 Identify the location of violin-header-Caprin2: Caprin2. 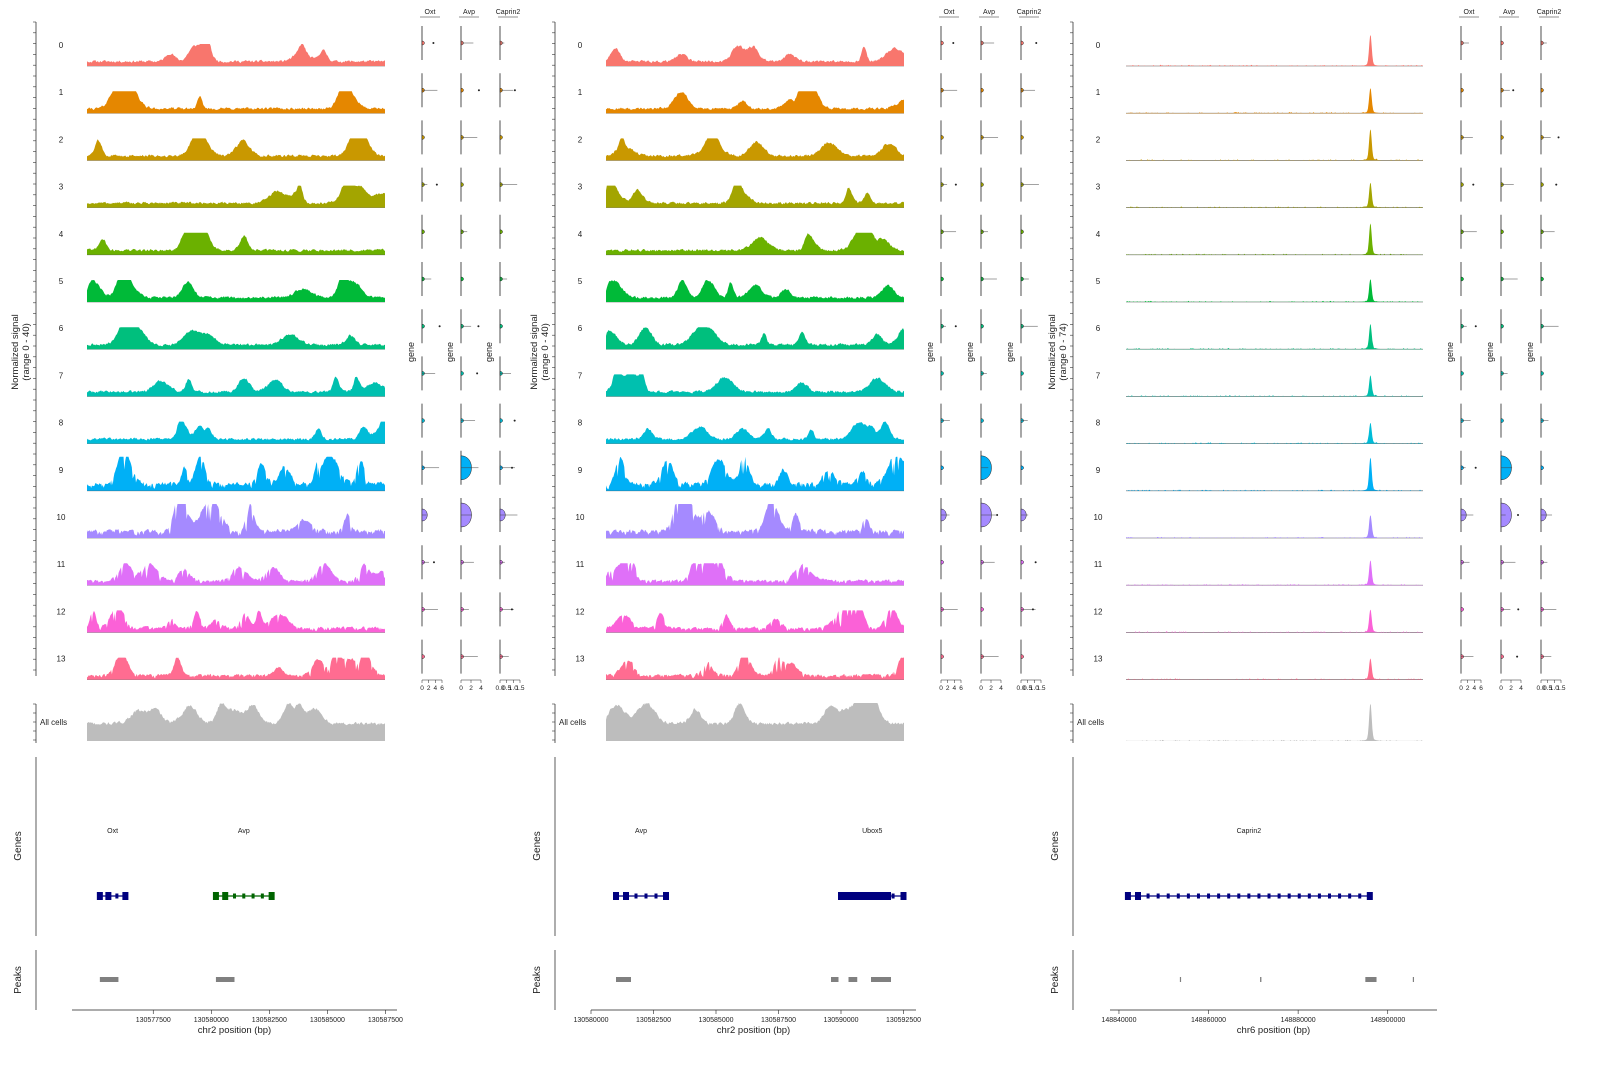
(1029, 12).